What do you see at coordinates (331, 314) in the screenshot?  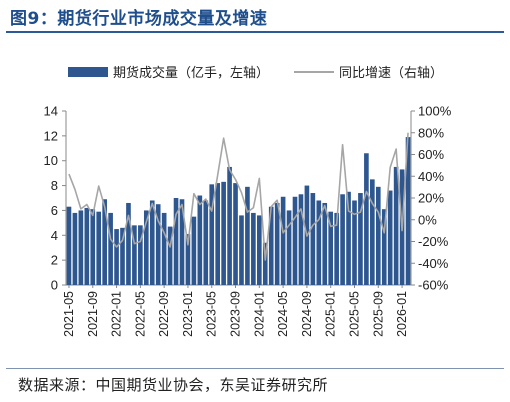 I see `x-tick-label: 2025-01` at bounding box center [331, 314].